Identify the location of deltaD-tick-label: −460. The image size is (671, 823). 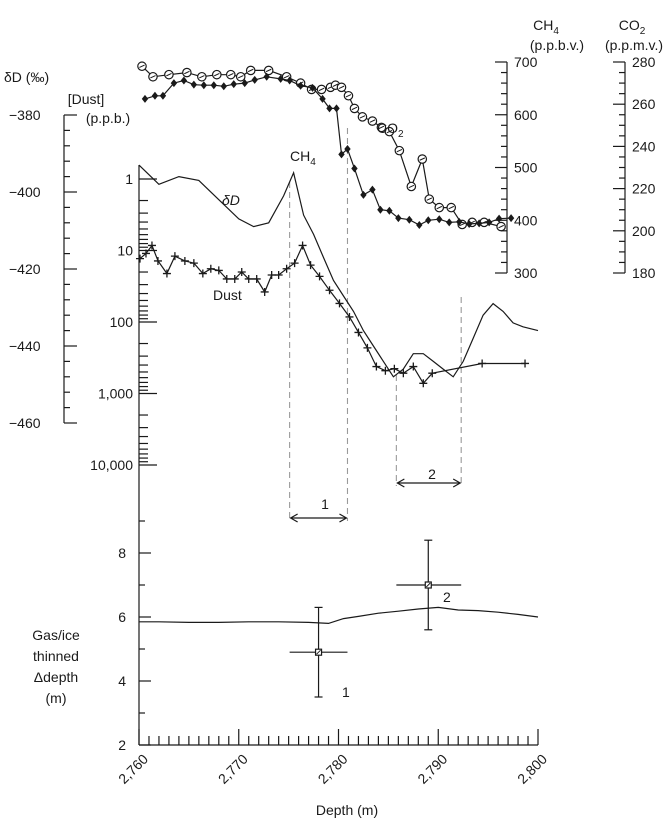
(25, 423).